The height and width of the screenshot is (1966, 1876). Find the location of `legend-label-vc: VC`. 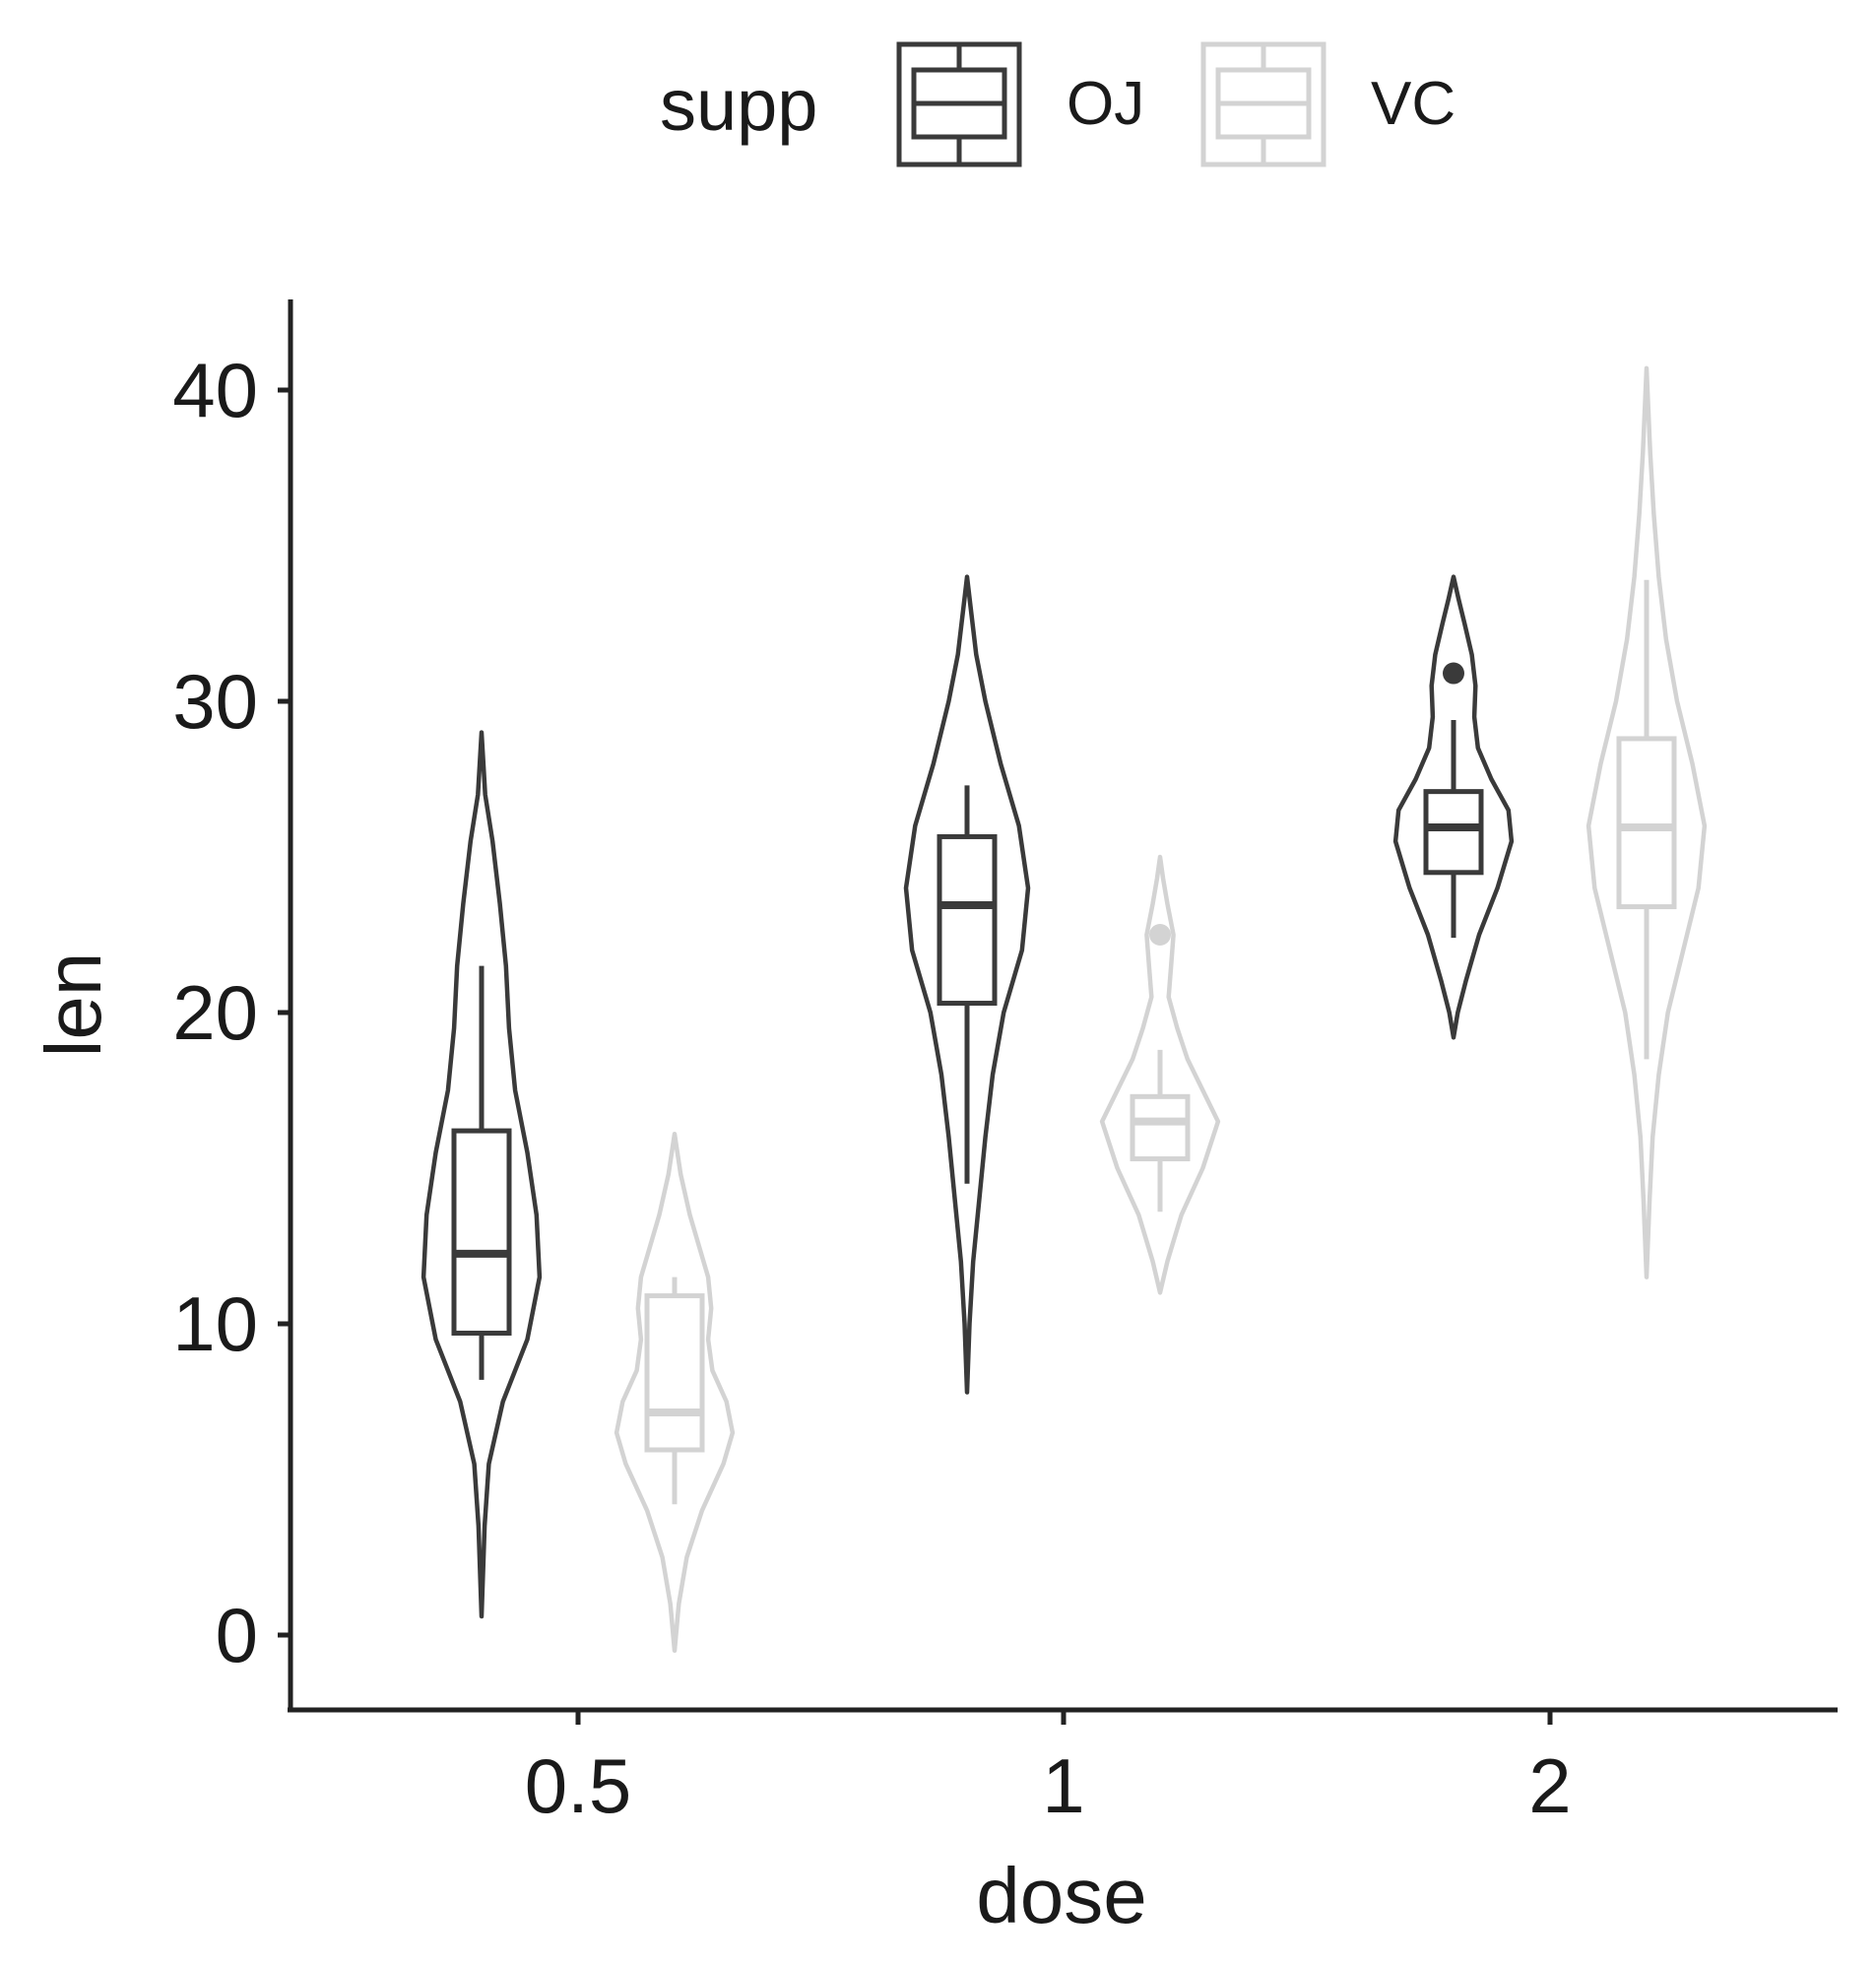

legend-label-vc: VC is located at coordinates (1414, 104).